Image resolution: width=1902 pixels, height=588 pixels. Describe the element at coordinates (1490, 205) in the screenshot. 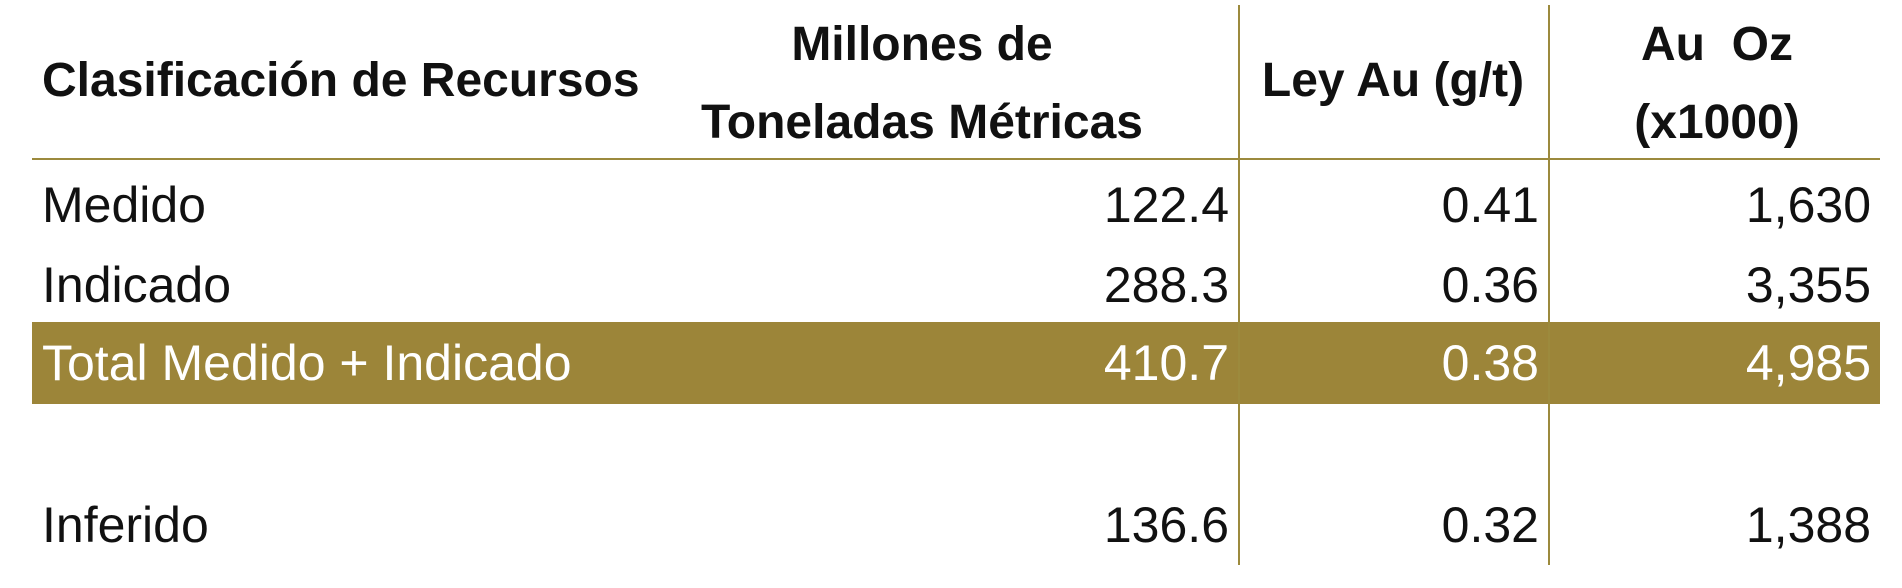

I see `row-grade: 0.41` at that location.